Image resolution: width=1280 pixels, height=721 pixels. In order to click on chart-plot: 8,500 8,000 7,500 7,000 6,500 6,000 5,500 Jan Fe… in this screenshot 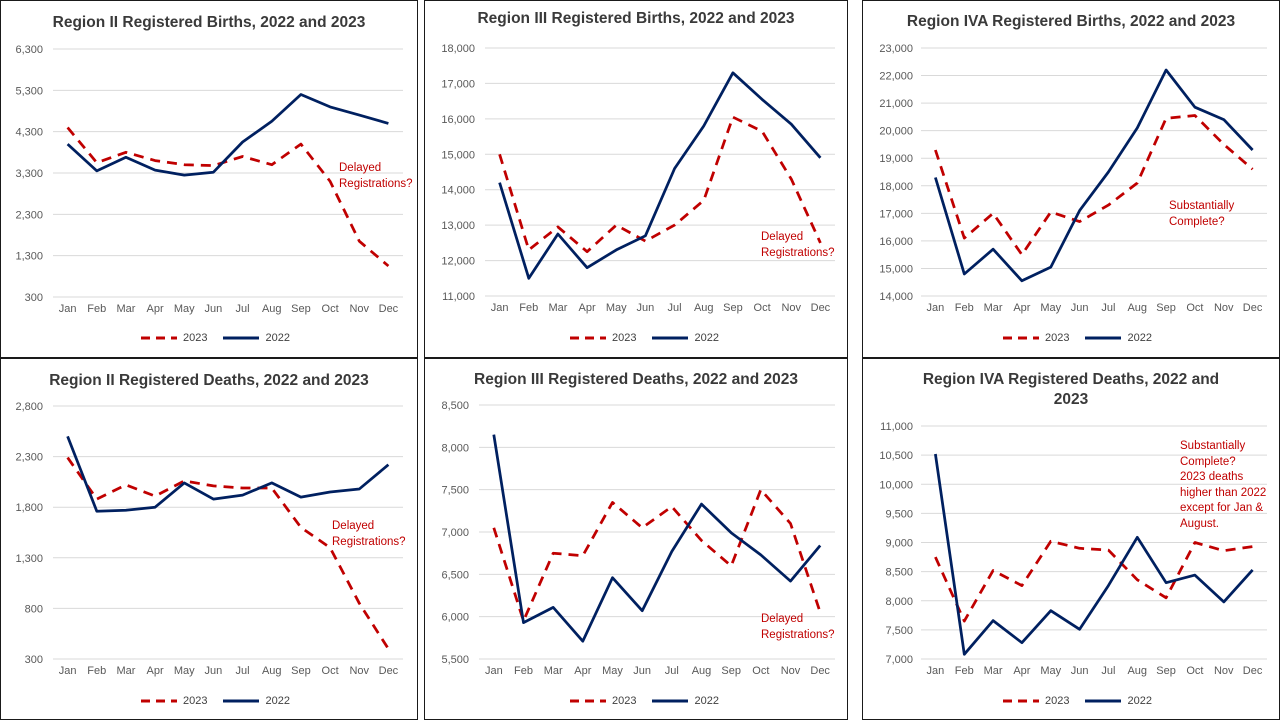, I will do `click(638, 538)`.